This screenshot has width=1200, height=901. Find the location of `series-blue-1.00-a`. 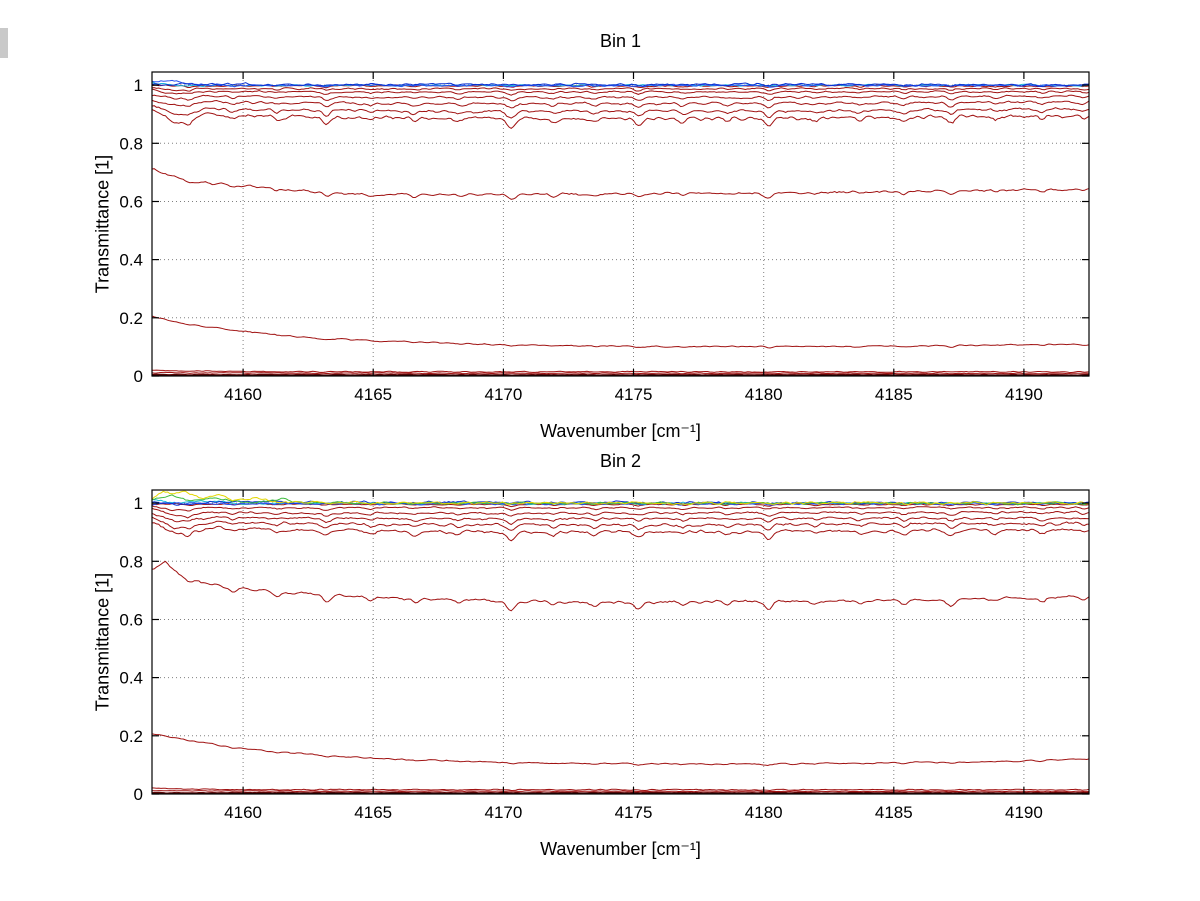

series-blue-1.00-a is located at coordinates (620, 85).